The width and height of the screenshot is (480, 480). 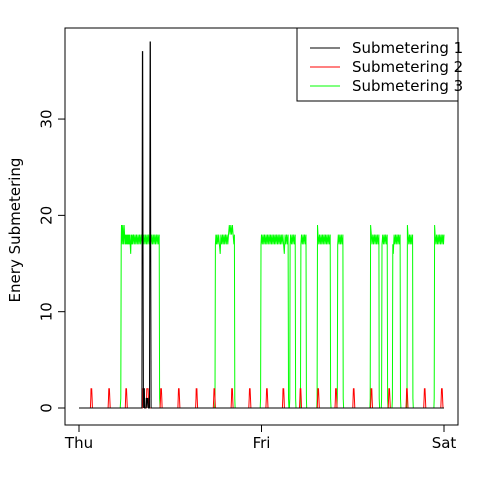 What do you see at coordinates (262, 443) in the screenshot?
I see `x-tick-label: Fri` at bounding box center [262, 443].